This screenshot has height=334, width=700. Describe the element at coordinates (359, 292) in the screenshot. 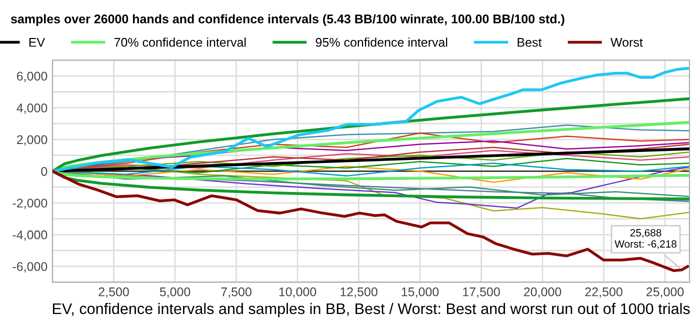

I see `x-tick-label: 12,500` at that location.